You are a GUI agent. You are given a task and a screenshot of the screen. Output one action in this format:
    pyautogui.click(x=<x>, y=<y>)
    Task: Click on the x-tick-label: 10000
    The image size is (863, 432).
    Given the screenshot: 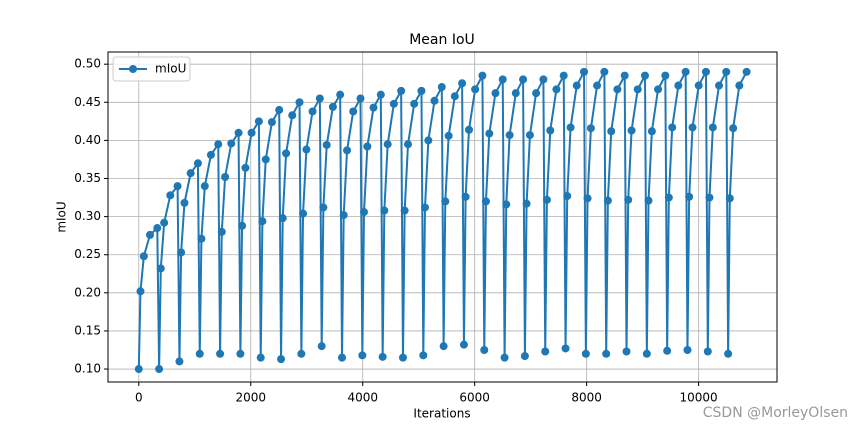 What is the action you would take?
    pyautogui.click(x=699, y=398)
    